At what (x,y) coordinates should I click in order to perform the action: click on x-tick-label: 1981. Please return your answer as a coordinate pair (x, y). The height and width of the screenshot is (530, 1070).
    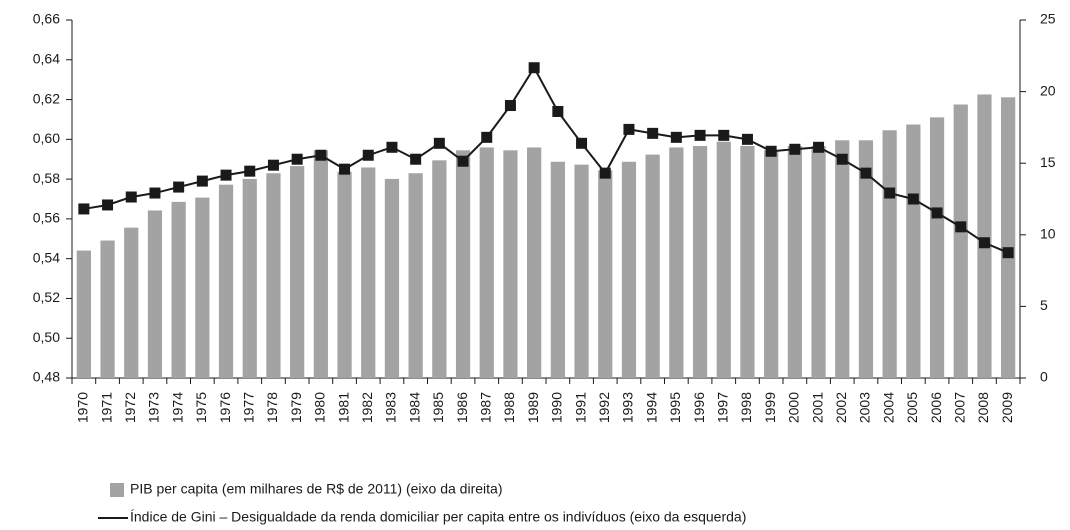
    Looking at the image, I should click on (343, 407).